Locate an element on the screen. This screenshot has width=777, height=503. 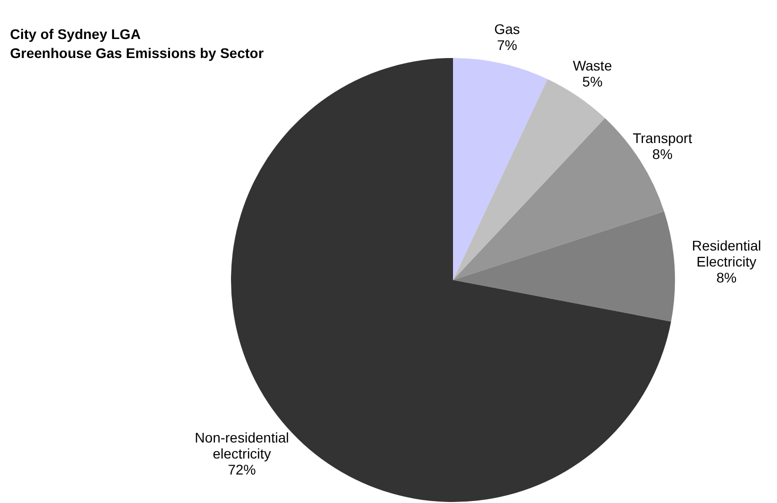
slice-label: Transport is located at coordinates (662, 138).